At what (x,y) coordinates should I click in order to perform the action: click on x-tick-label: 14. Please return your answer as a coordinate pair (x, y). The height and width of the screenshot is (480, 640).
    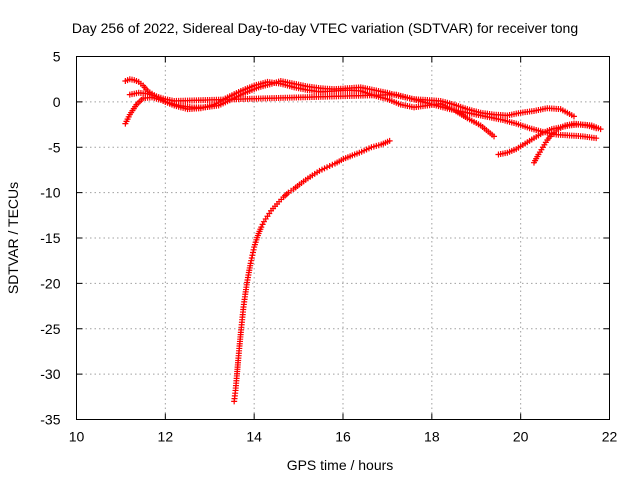
    Looking at the image, I should click on (254, 437).